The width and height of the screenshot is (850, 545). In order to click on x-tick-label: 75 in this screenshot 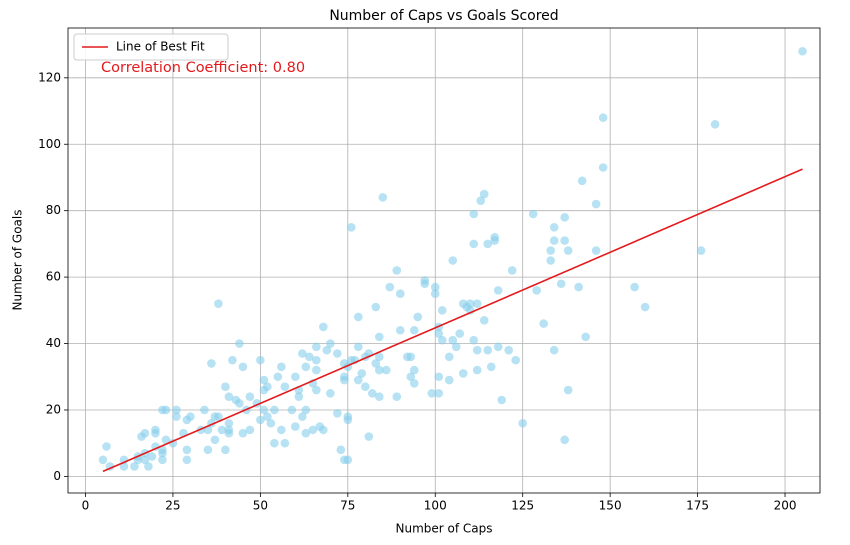, I will do `click(347, 506)`.